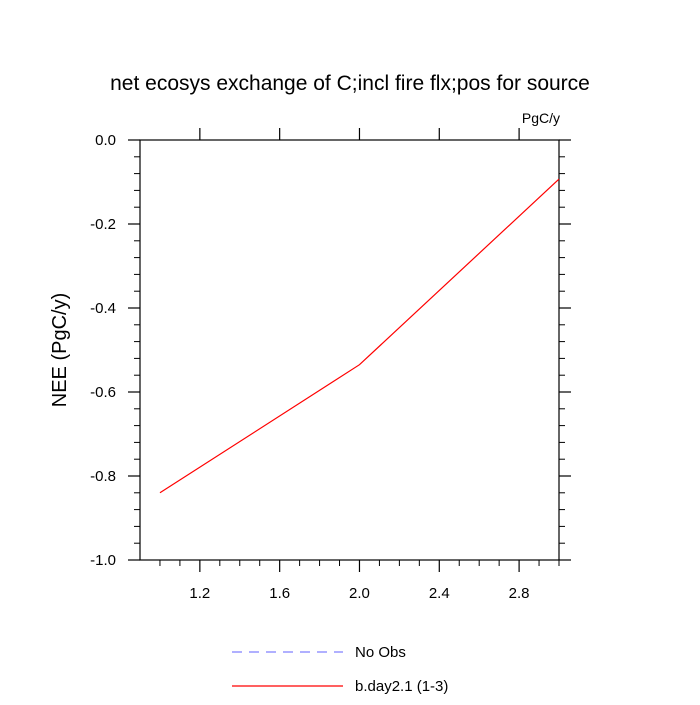  I want to click on x-tick-label: 2.8, so click(519, 593).